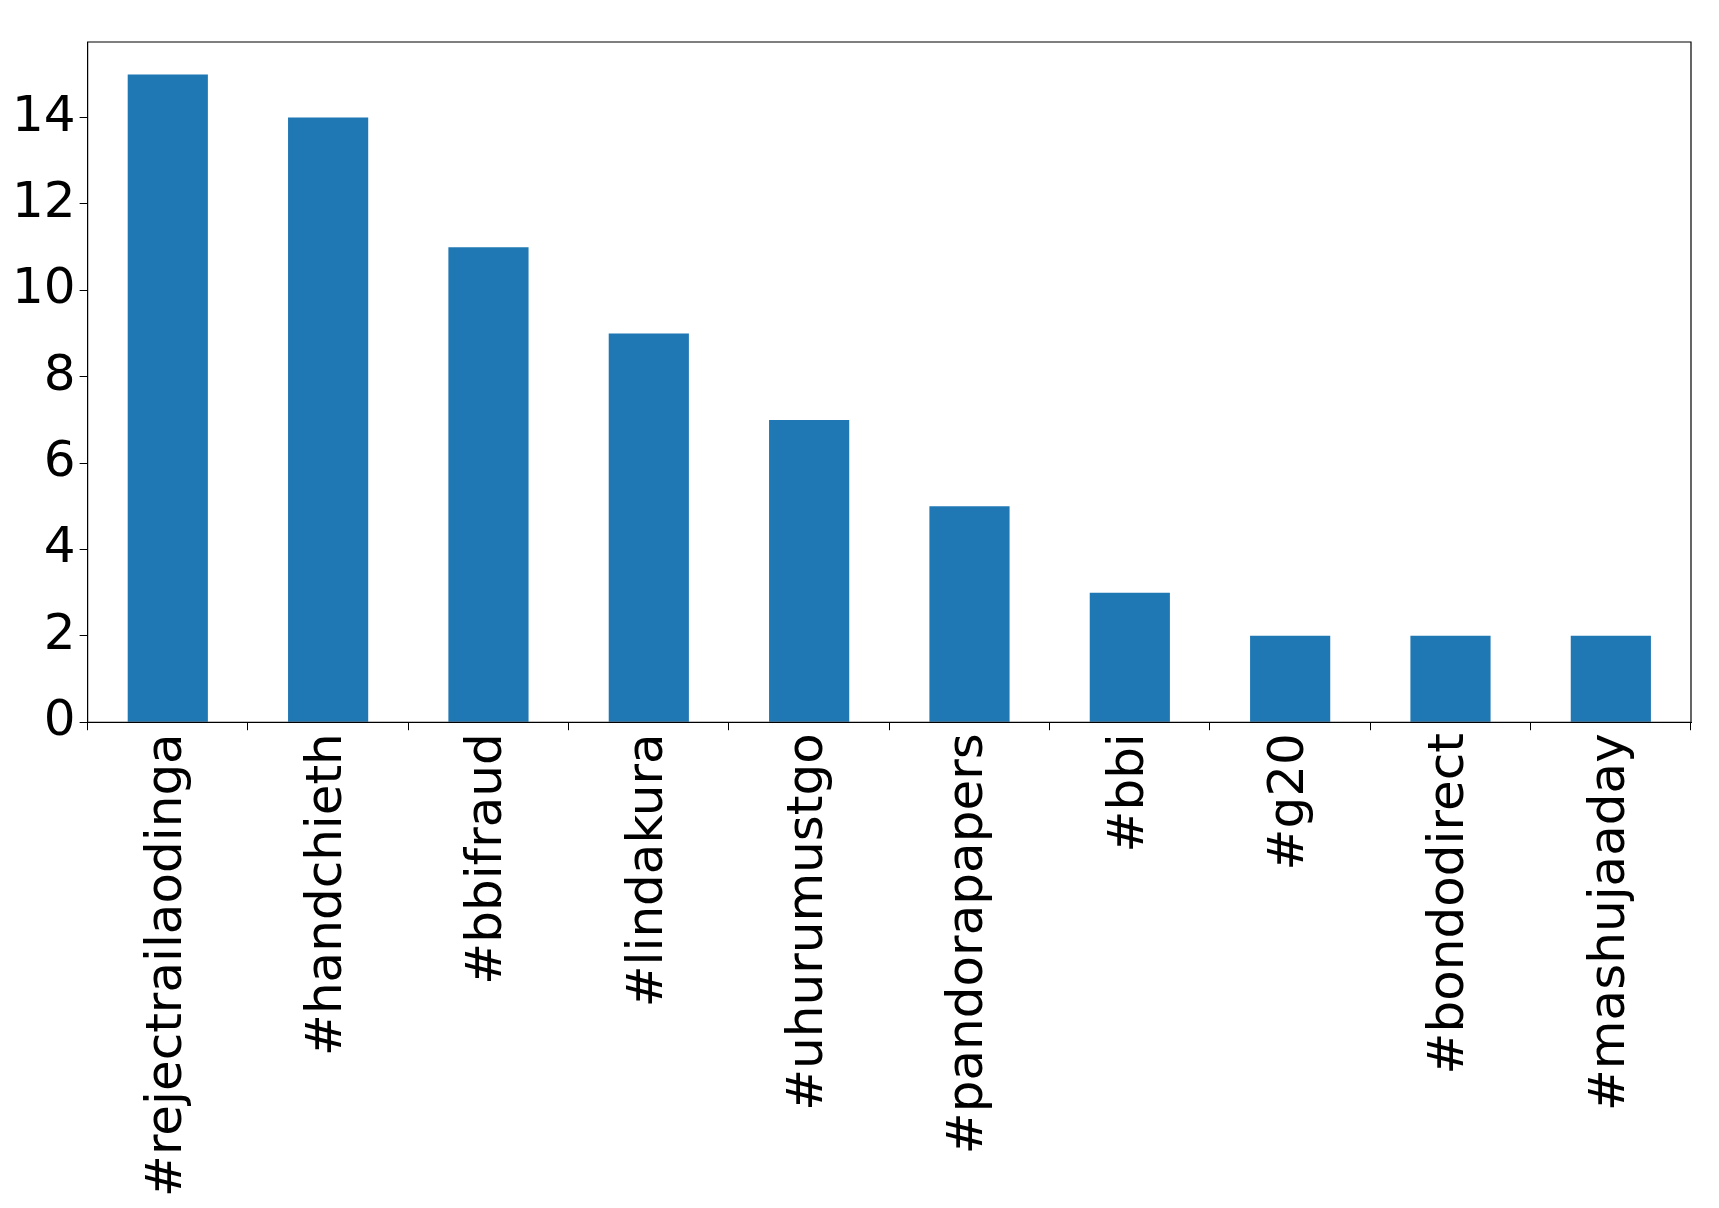 The width and height of the screenshot is (1719, 1208). I want to click on y-tick-label: 8, so click(59, 372).